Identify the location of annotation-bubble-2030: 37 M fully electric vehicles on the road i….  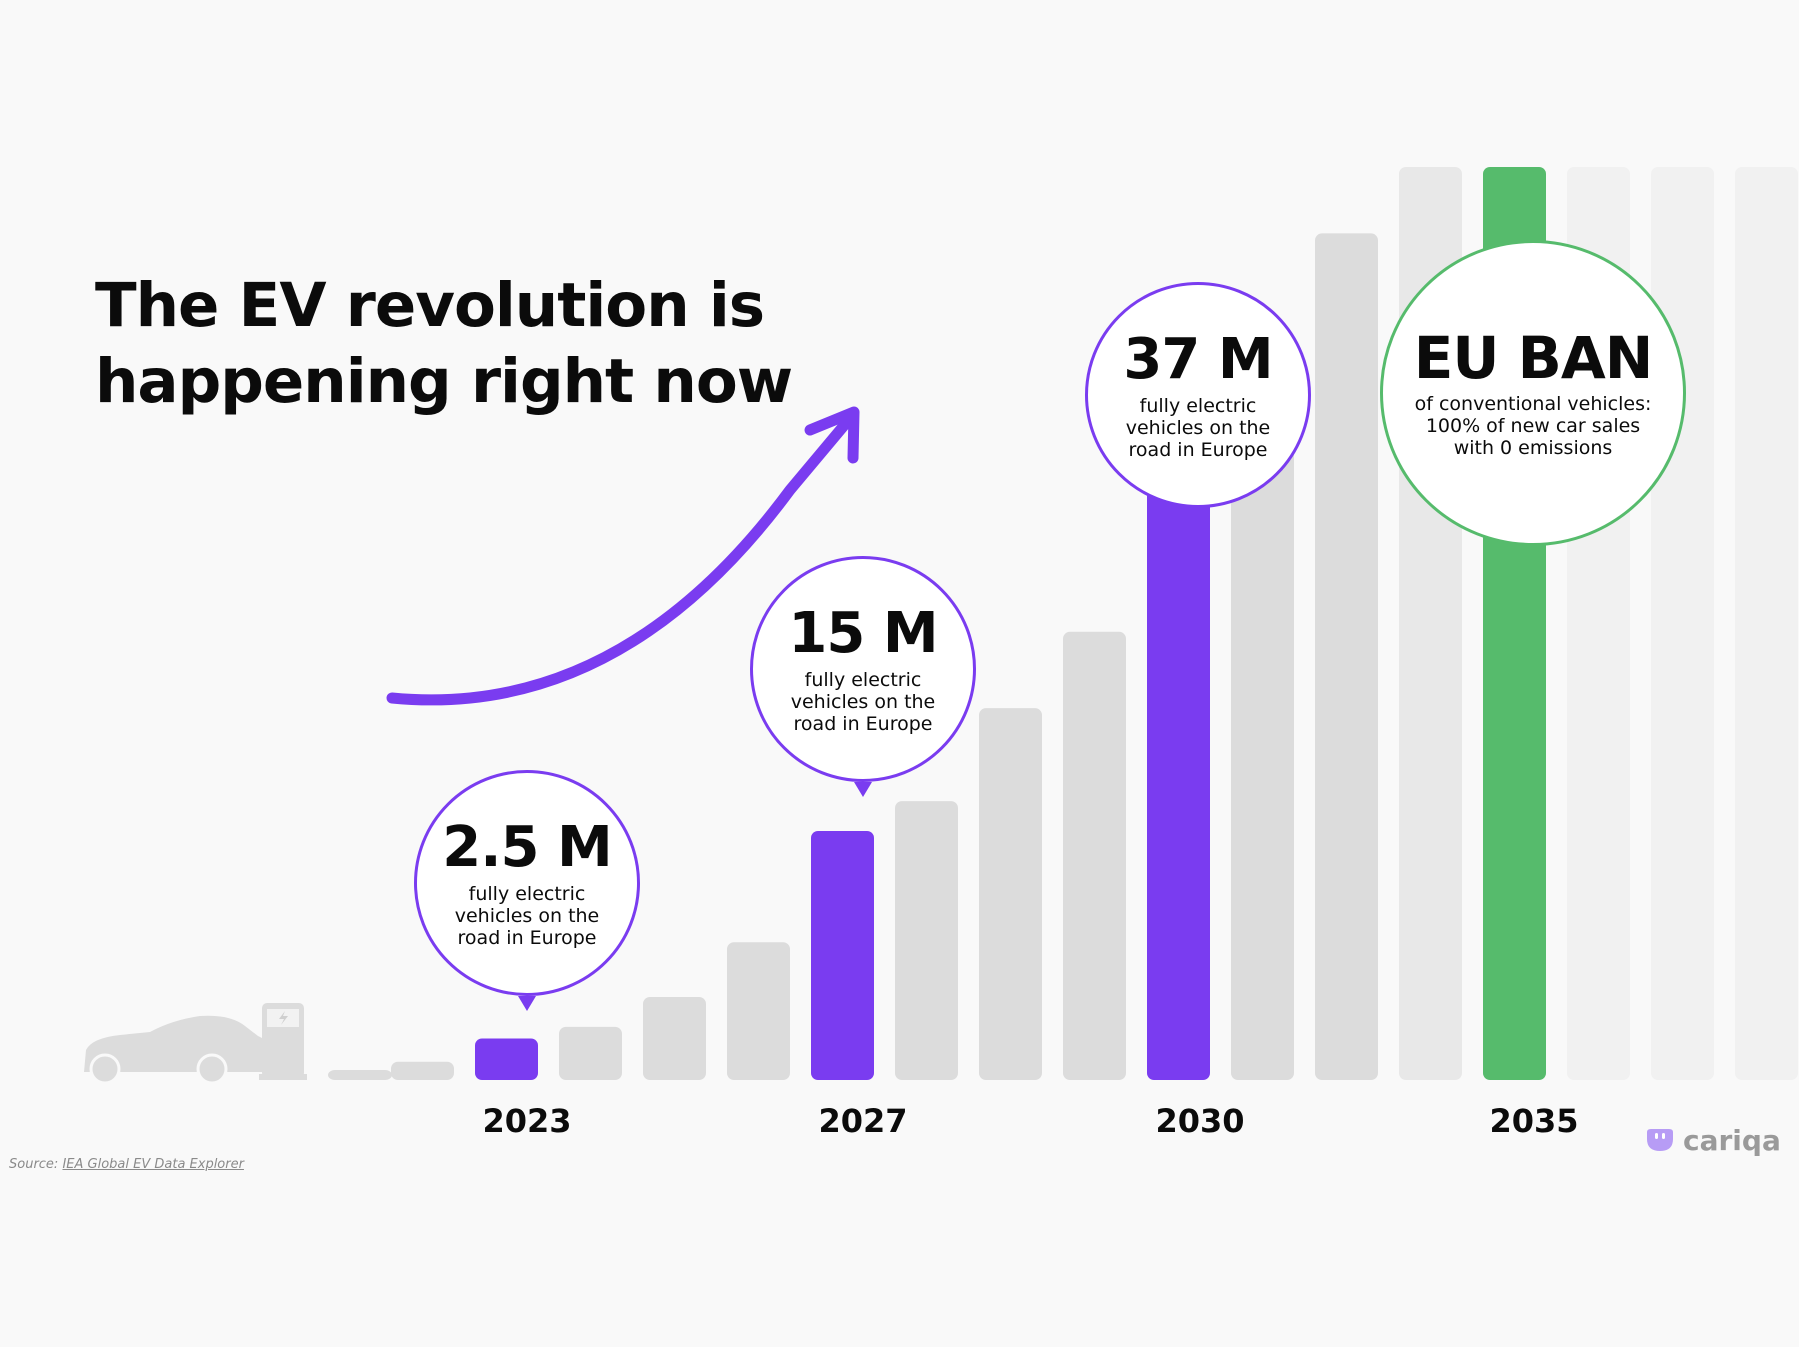
(1198, 395).